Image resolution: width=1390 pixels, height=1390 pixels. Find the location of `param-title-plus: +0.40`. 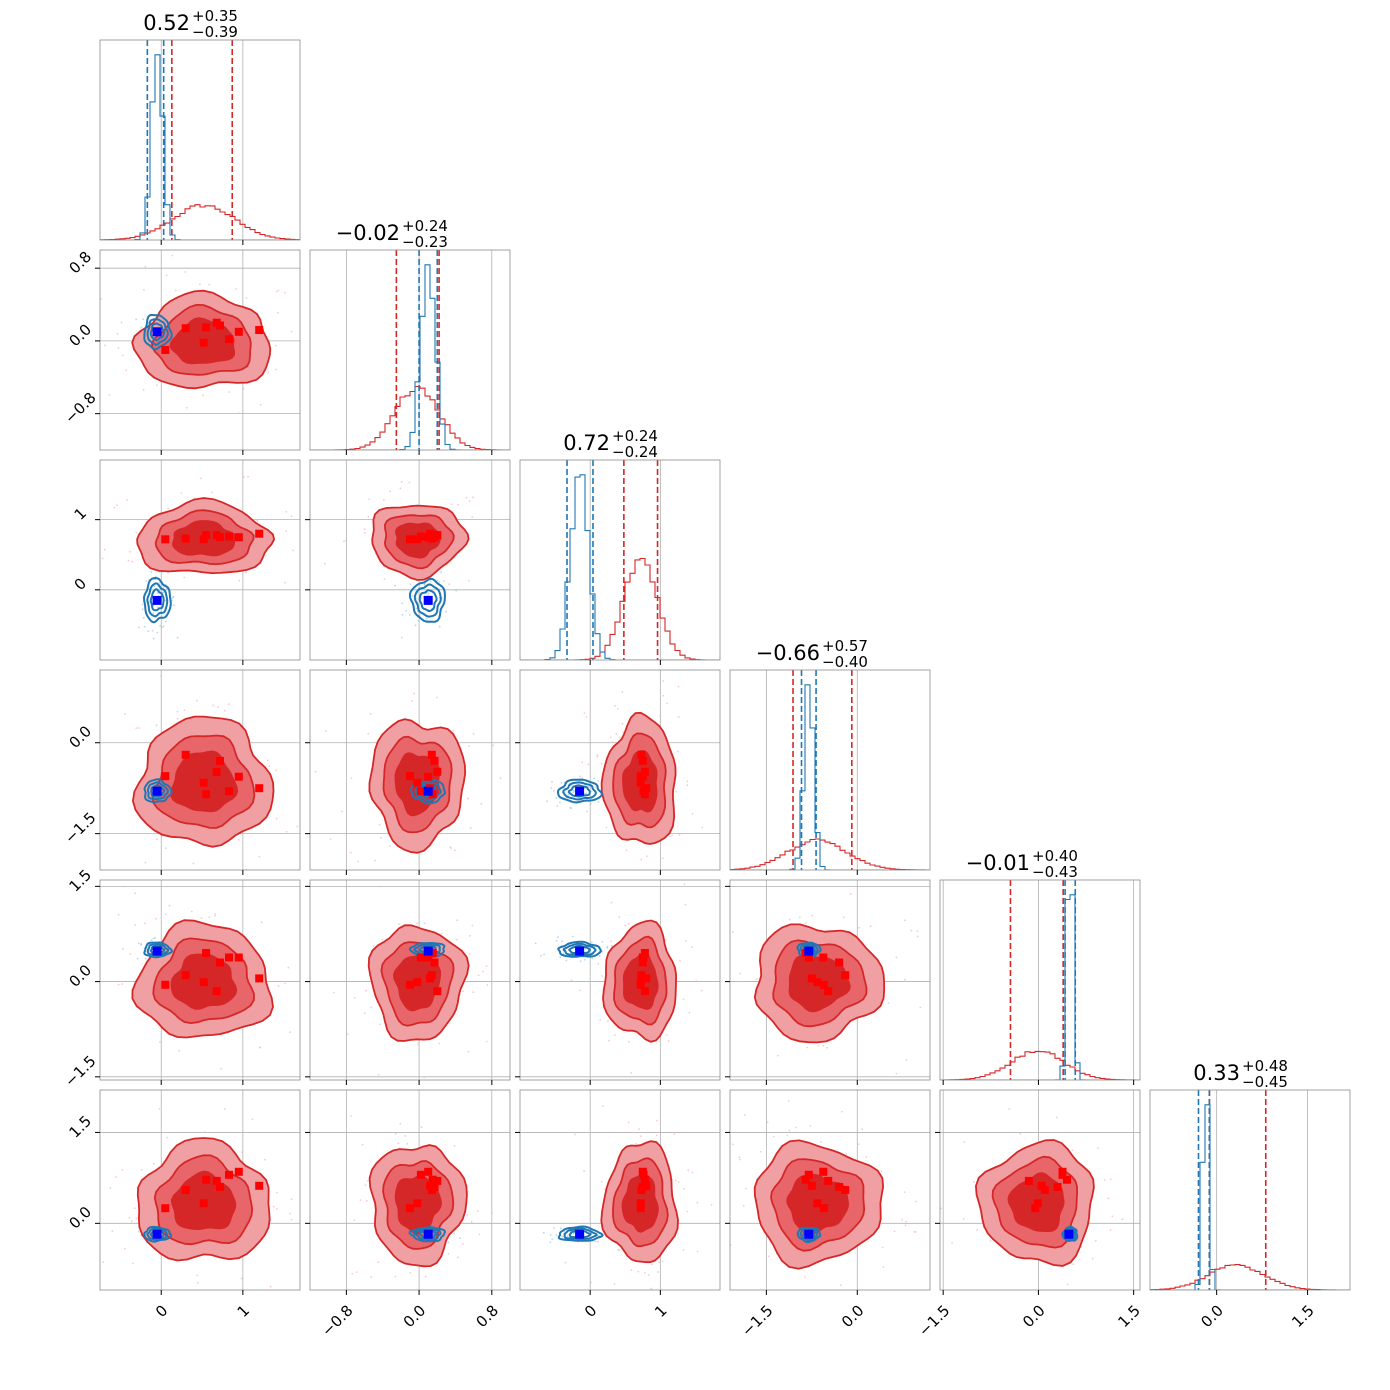

param-title-plus: +0.40 is located at coordinates (1055, 856).